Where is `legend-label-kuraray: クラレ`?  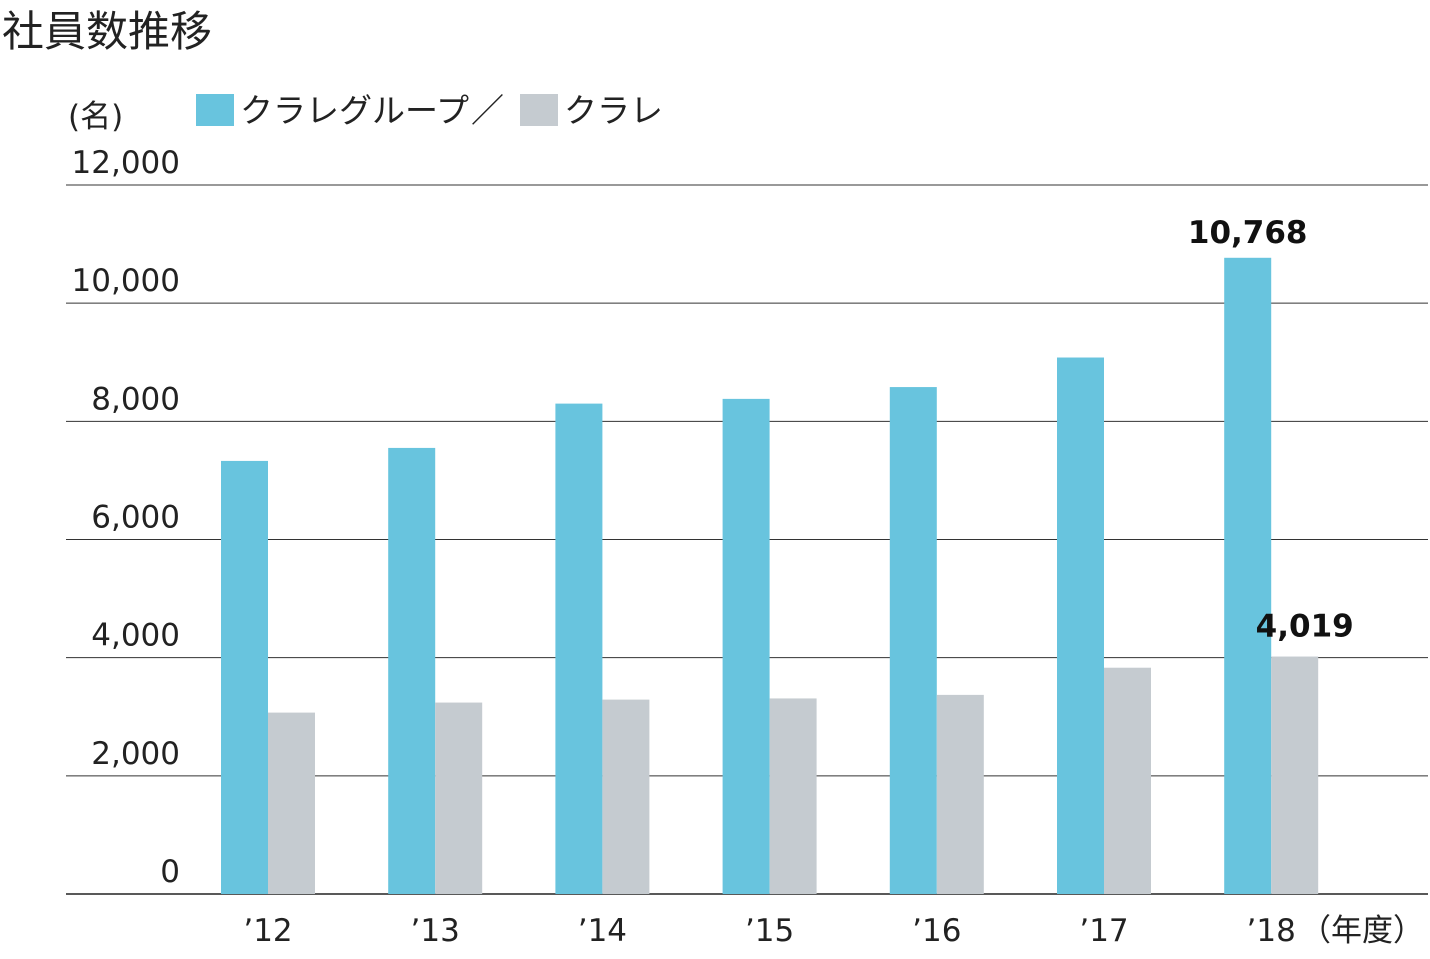
legend-label-kuraray: クラレ is located at coordinates (613, 110).